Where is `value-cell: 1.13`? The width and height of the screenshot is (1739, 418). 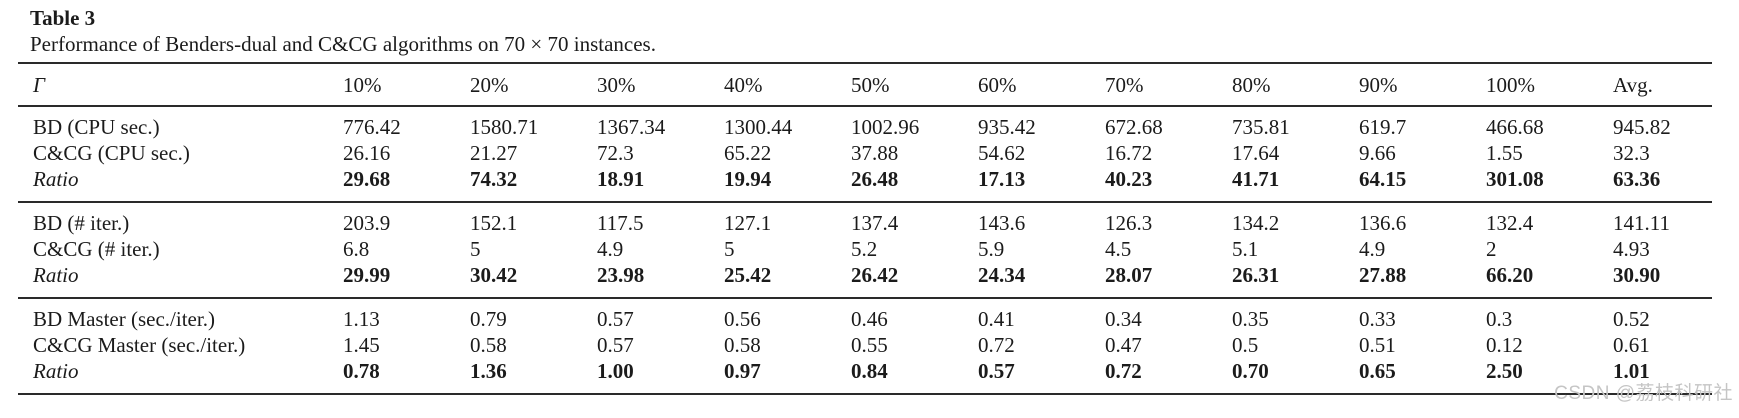 value-cell: 1.13 is located at coordinates (361, 319).